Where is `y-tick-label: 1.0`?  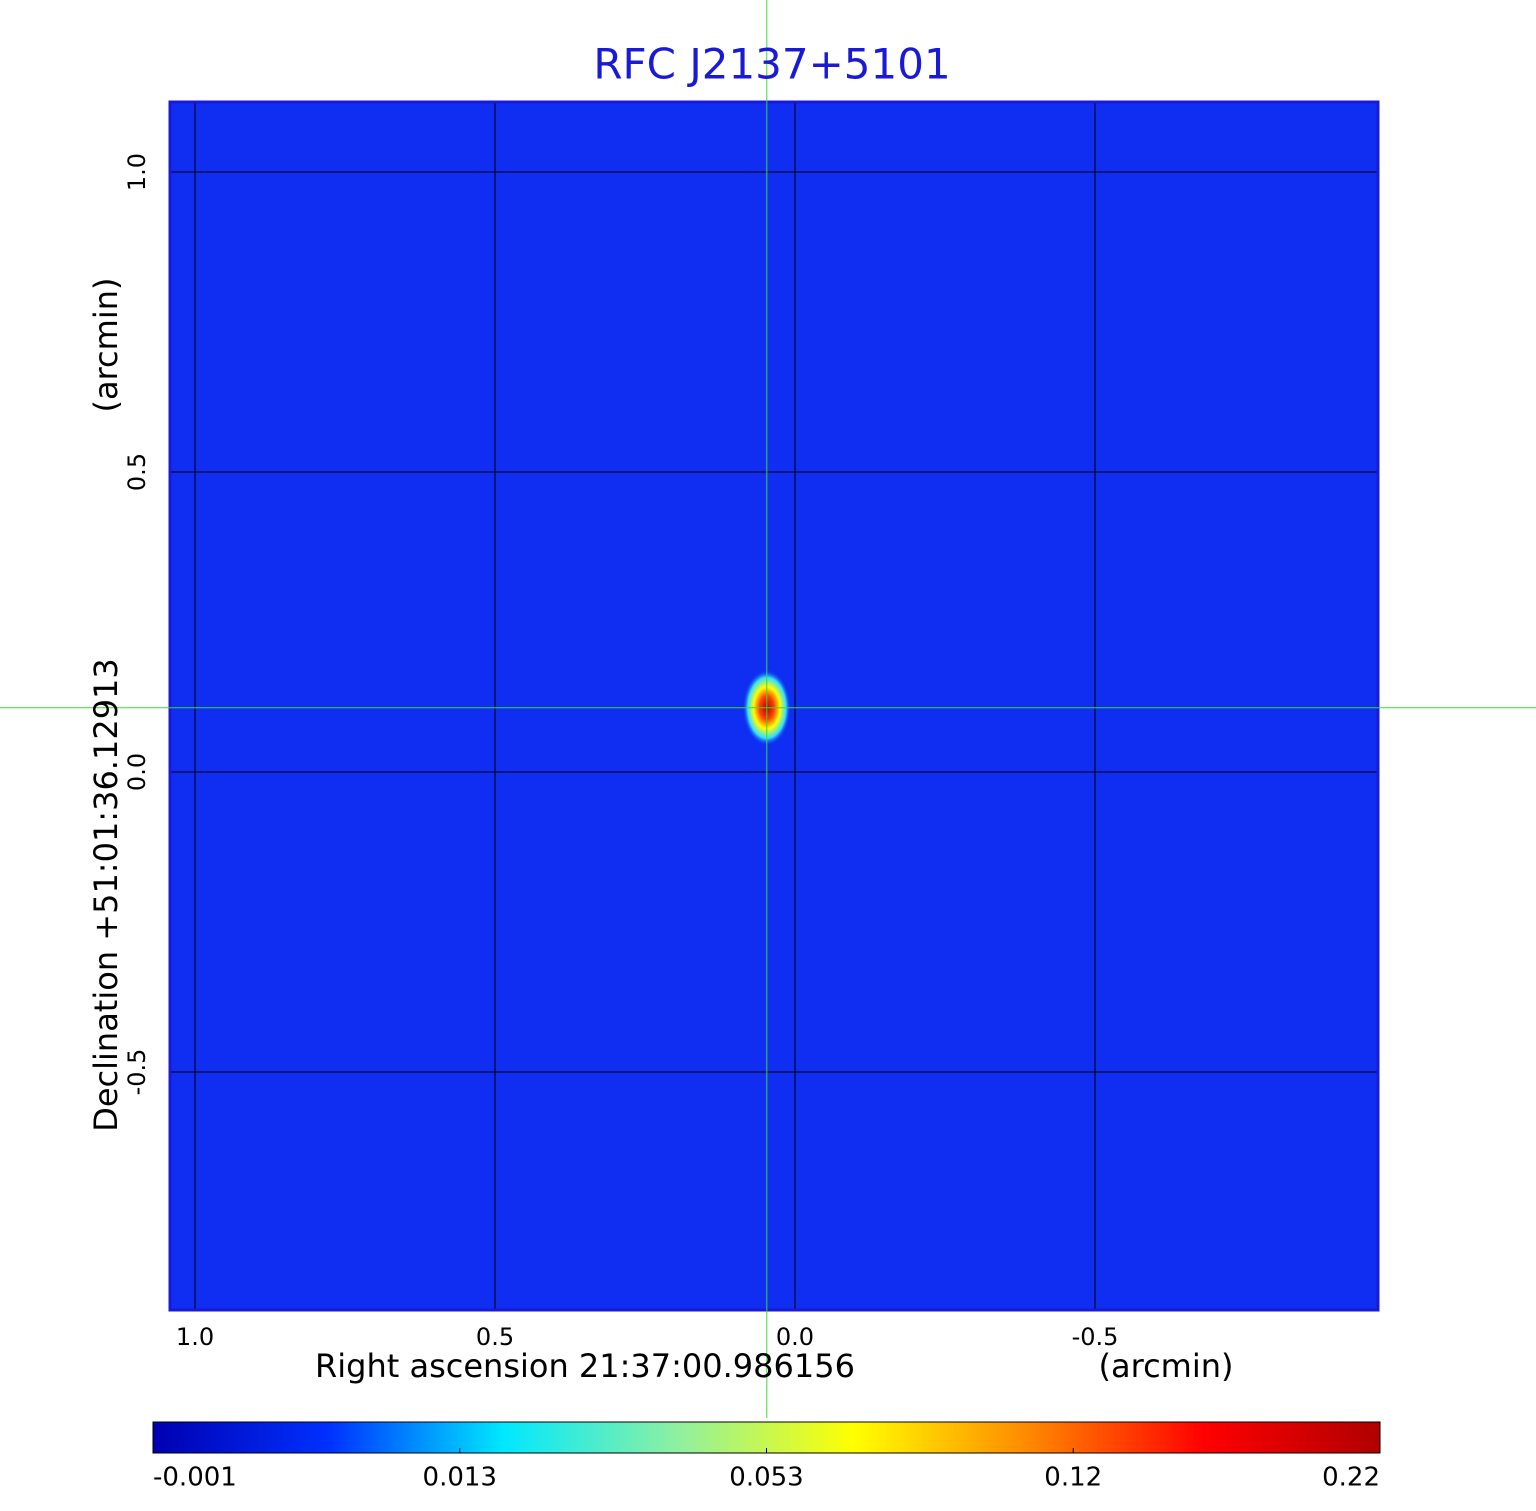
y-tick-label: 1.0 is located at coordinates (137, 172).